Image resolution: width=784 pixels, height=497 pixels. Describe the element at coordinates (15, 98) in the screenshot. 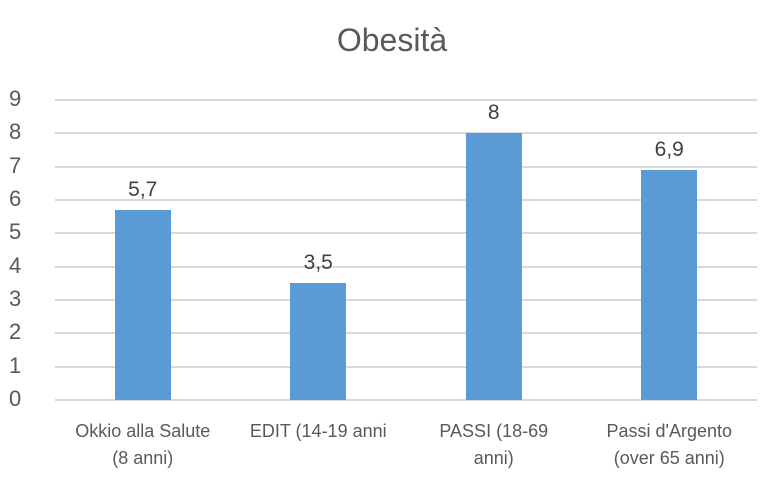

I see `y-tick-label-9: 9` at that location.